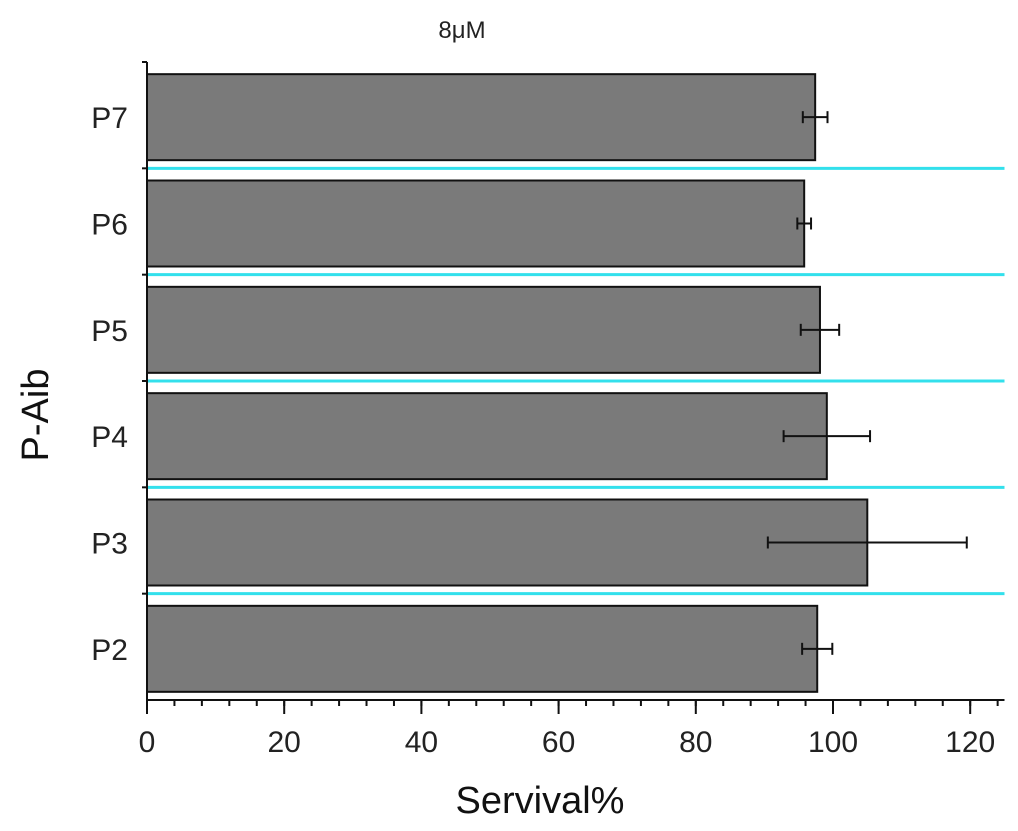 This screenshot has height=831, width=1018. What do you see at coordinates (833, 742) in the screenshot?
I see `x-tick-label: 100` at bounding box center [833, 742].